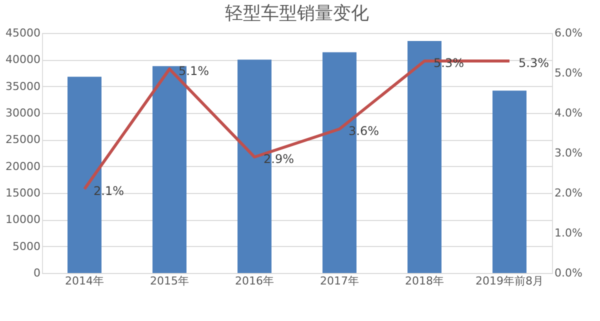 The height and width of the screenshot is (321, 600). What do you see at coordinates (568, 193) in the screenshot?
I see `y2-tick-label: 2.0%` at bounding box center [568, 193].